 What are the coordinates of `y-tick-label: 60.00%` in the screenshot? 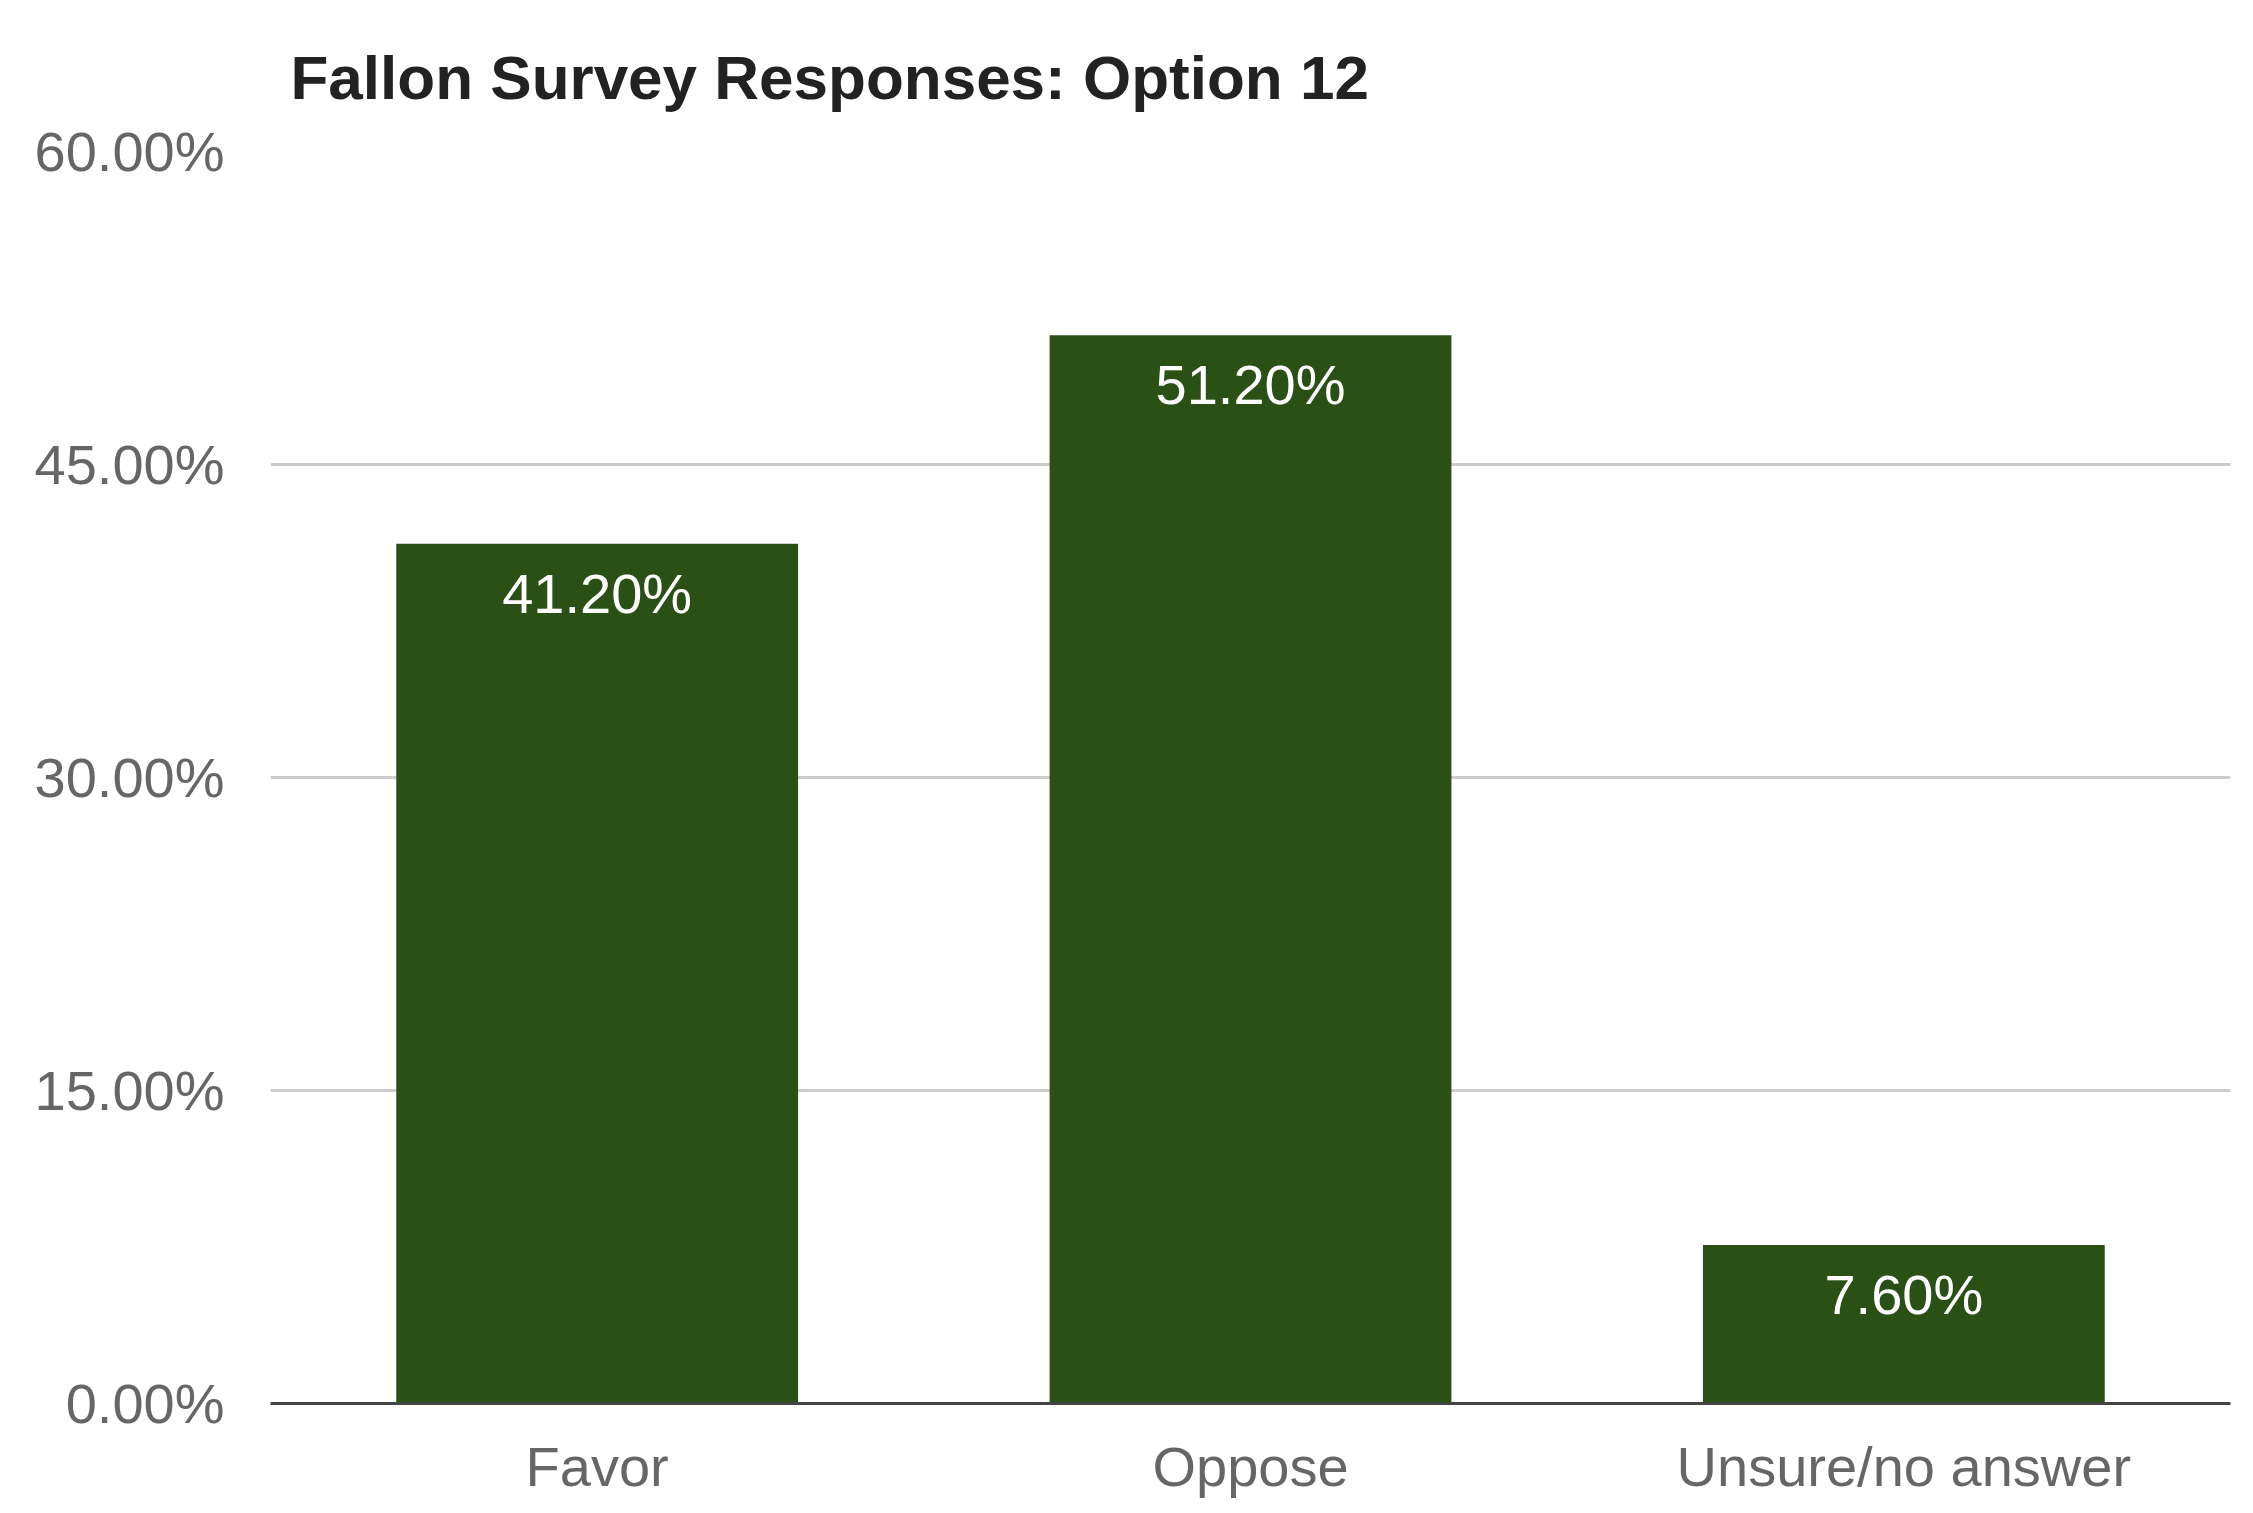 It's located at (129, 151).